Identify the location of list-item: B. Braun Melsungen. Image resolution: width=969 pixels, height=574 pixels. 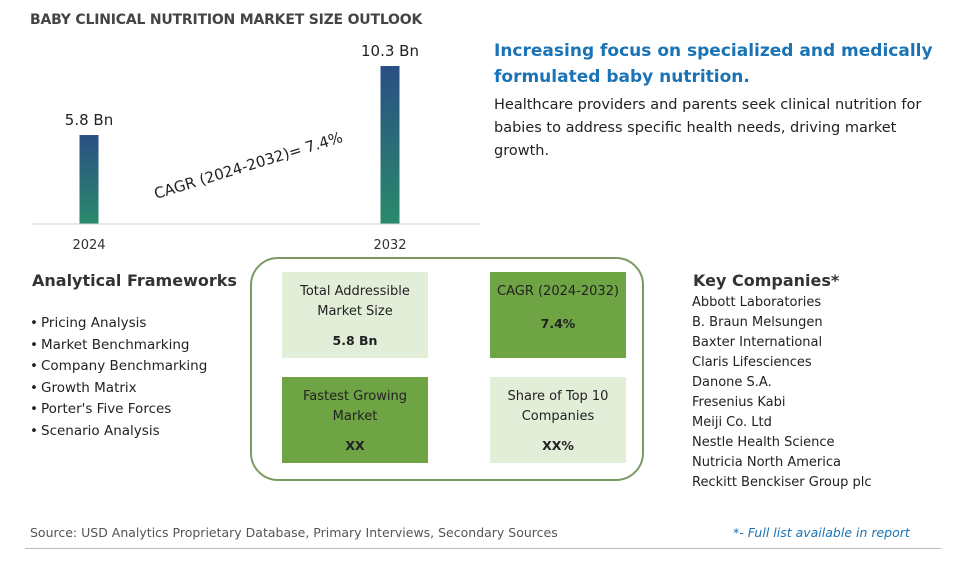
(757, 322).